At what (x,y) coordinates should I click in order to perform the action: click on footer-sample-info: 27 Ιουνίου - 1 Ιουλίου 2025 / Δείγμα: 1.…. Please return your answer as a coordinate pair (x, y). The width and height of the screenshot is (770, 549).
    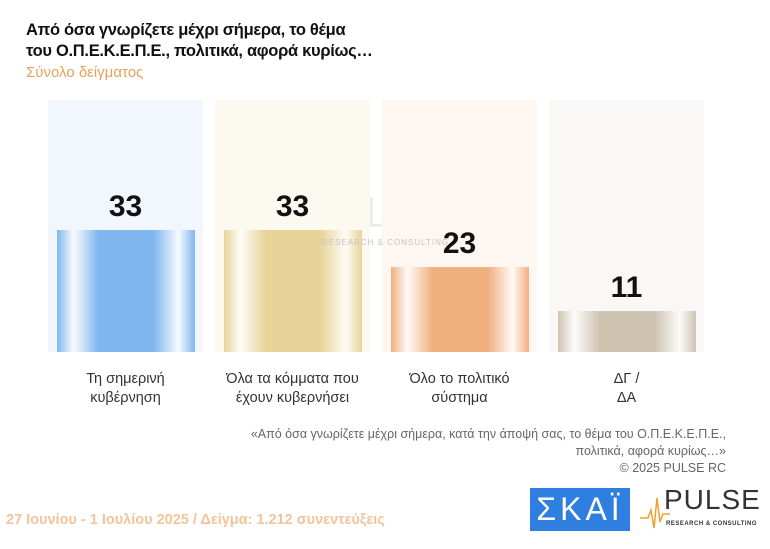
    Looking at the image, I should click on (195, 520).